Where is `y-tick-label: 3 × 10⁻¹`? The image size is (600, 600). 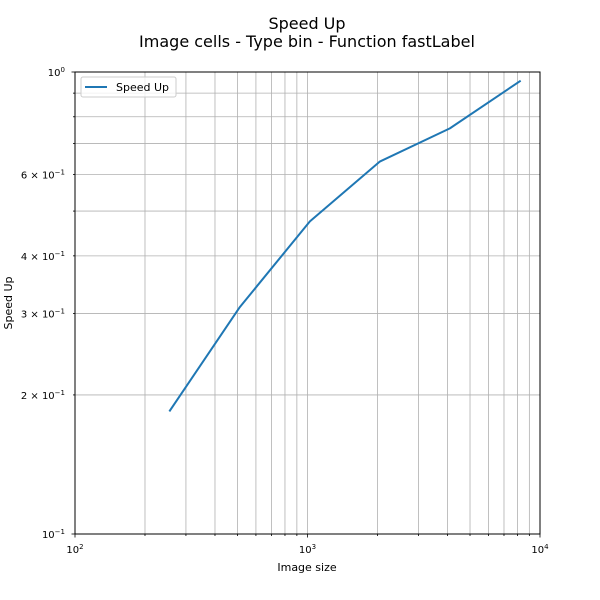
y-tick-label: 3 × 10⁻¹ is located at coordinates (43, 314).